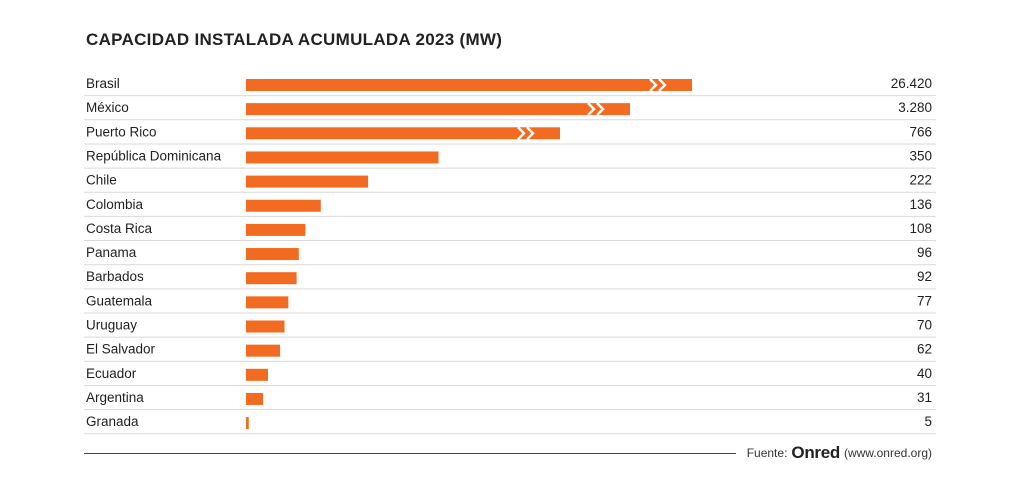 The width and height of the screenshot is (1024, 488). I want to click on value-label: 92, so click(924, 276).